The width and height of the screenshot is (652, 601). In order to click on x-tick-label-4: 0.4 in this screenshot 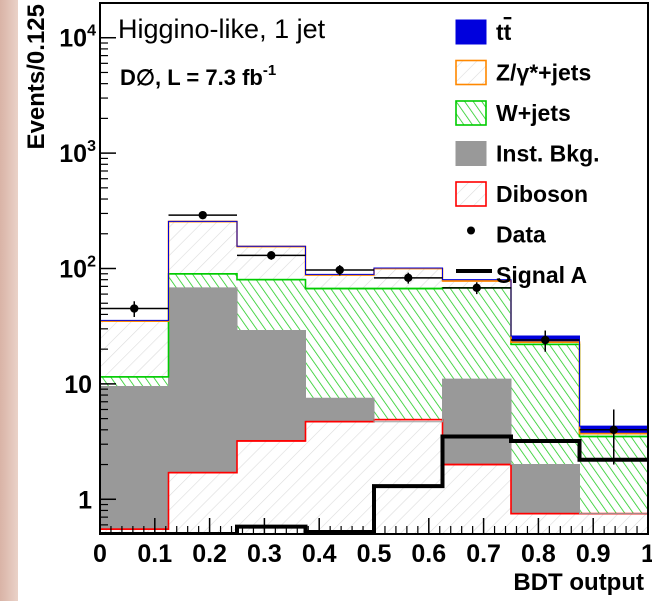, I will do `click(319, 554)`.